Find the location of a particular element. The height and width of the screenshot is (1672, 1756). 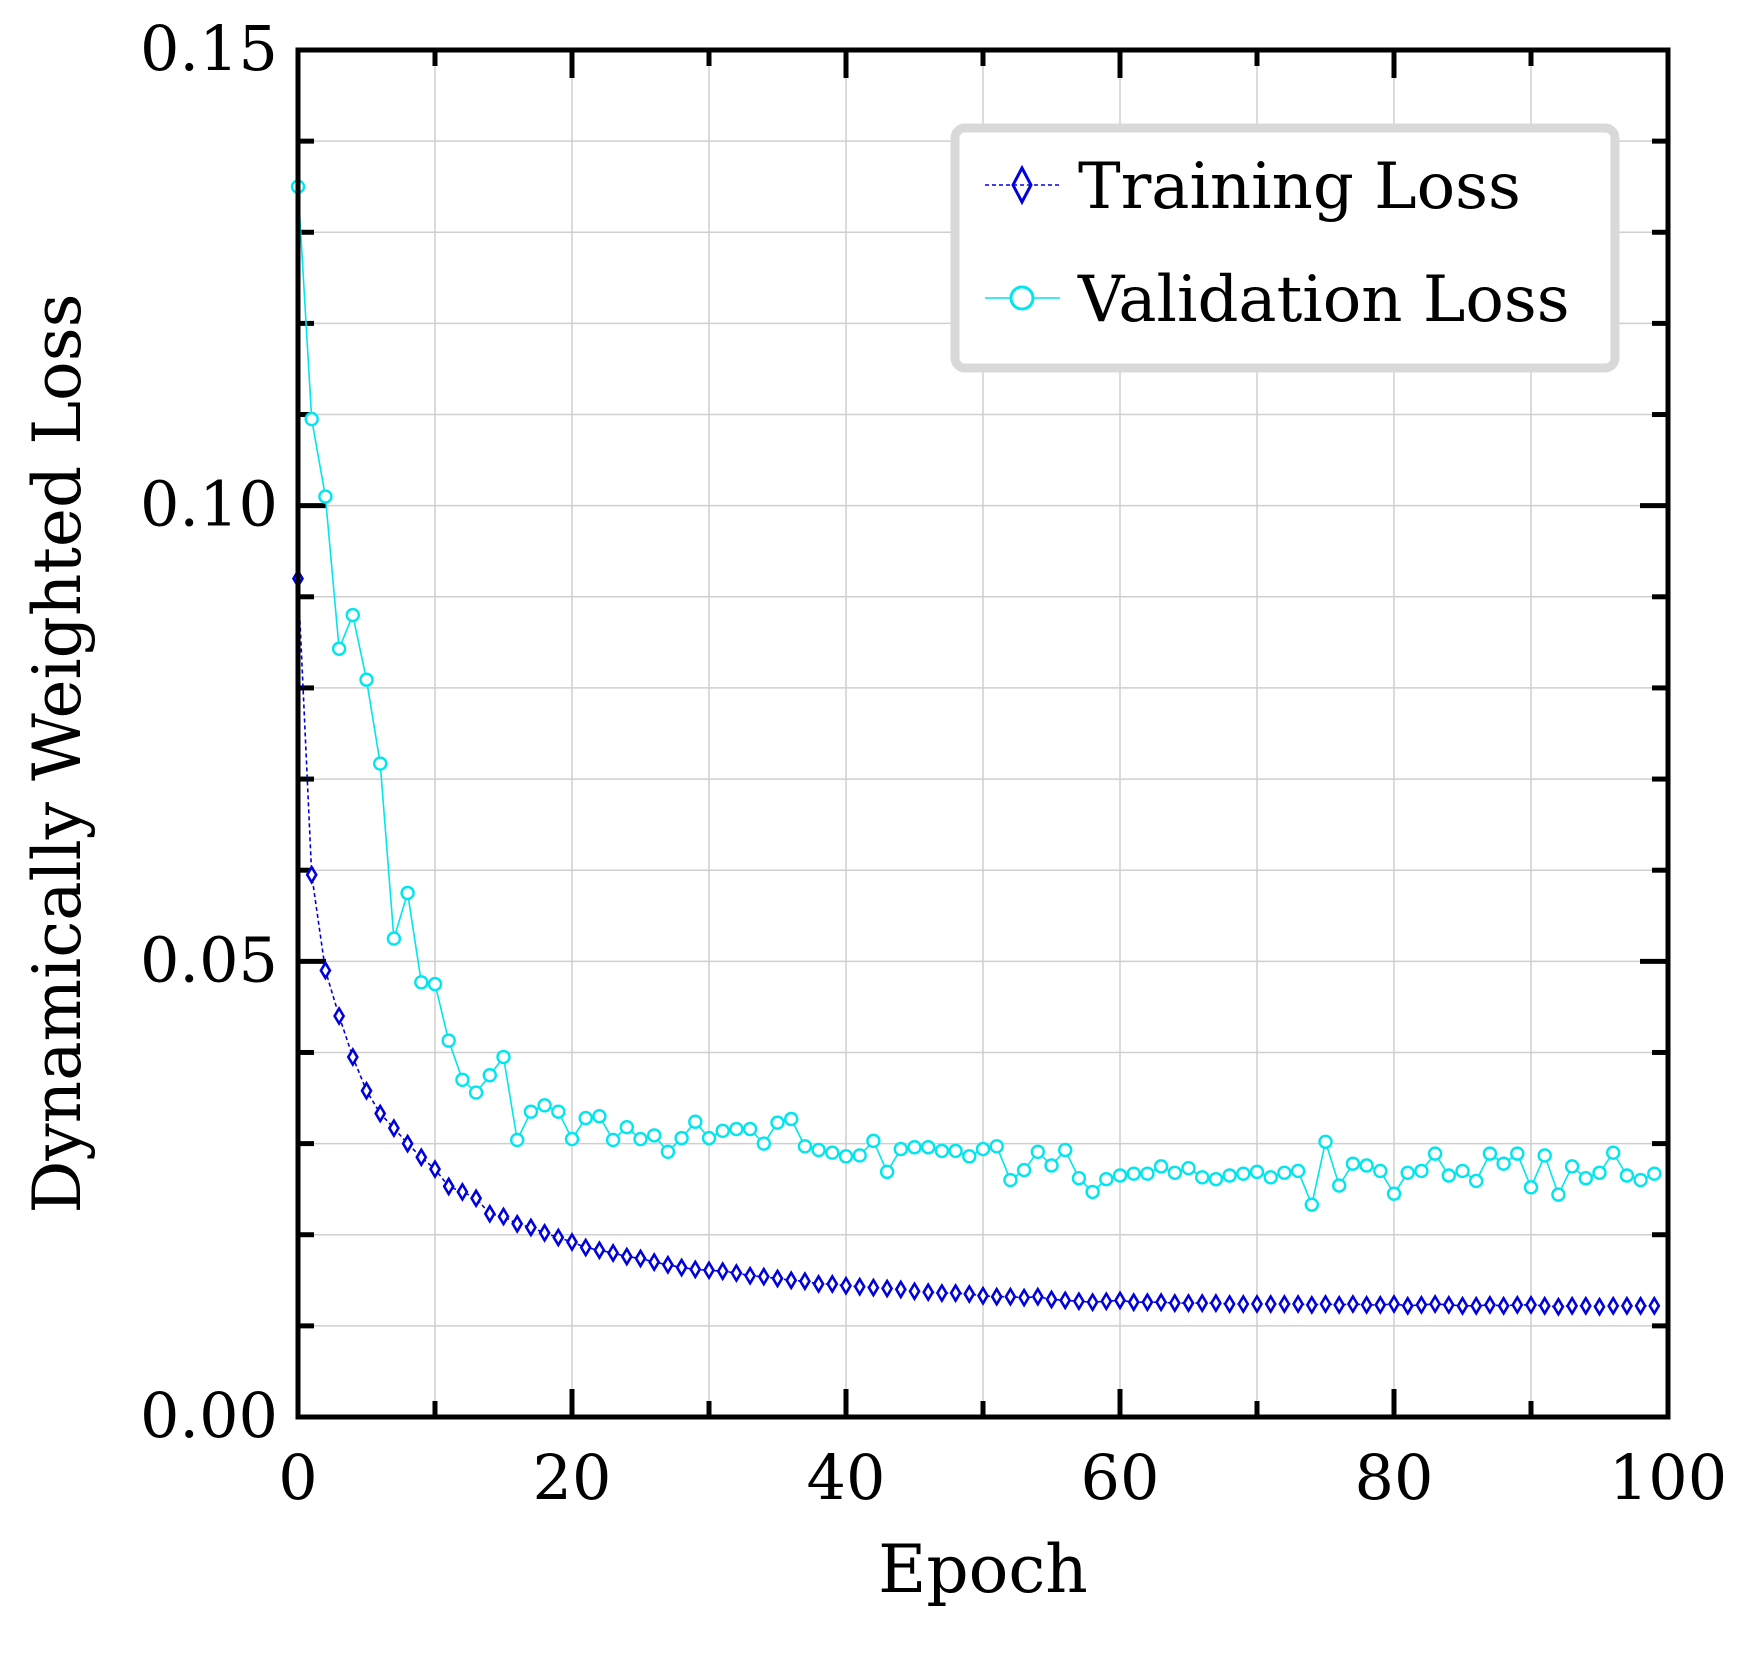

legend-training-marker is located at coordinates (1022, 185).